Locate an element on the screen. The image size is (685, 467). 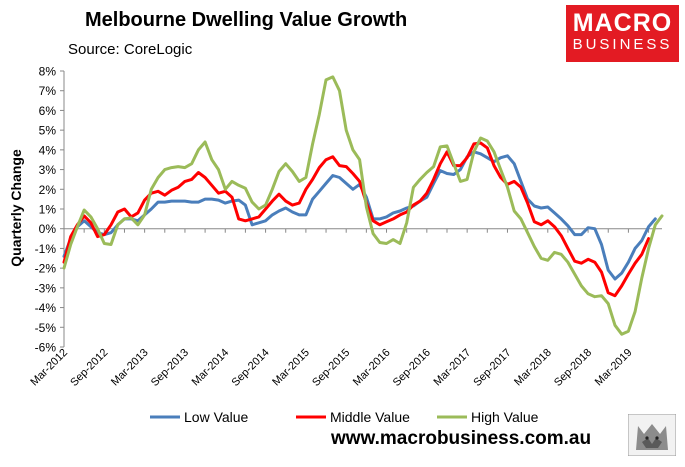
legend: Low Value Middle Value High Value is located at coordinates (344, 417).